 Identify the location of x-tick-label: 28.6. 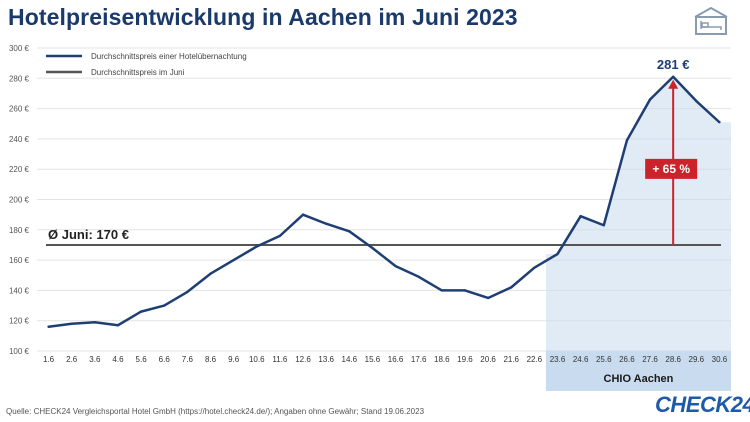
(673, 359).